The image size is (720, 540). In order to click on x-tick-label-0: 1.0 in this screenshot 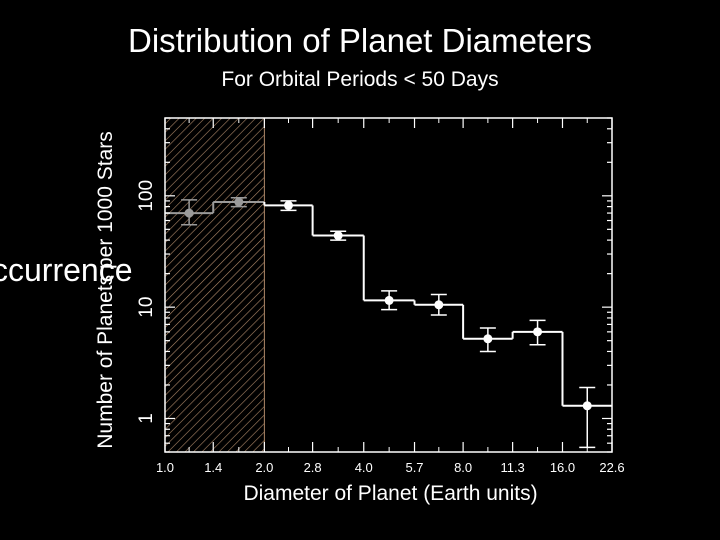, I will do `click(165, 467)`.